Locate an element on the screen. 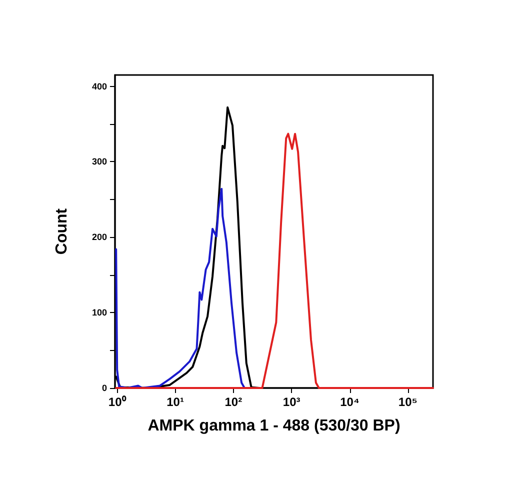  y-tick-label: 300 is located at coordinates (99, 161).